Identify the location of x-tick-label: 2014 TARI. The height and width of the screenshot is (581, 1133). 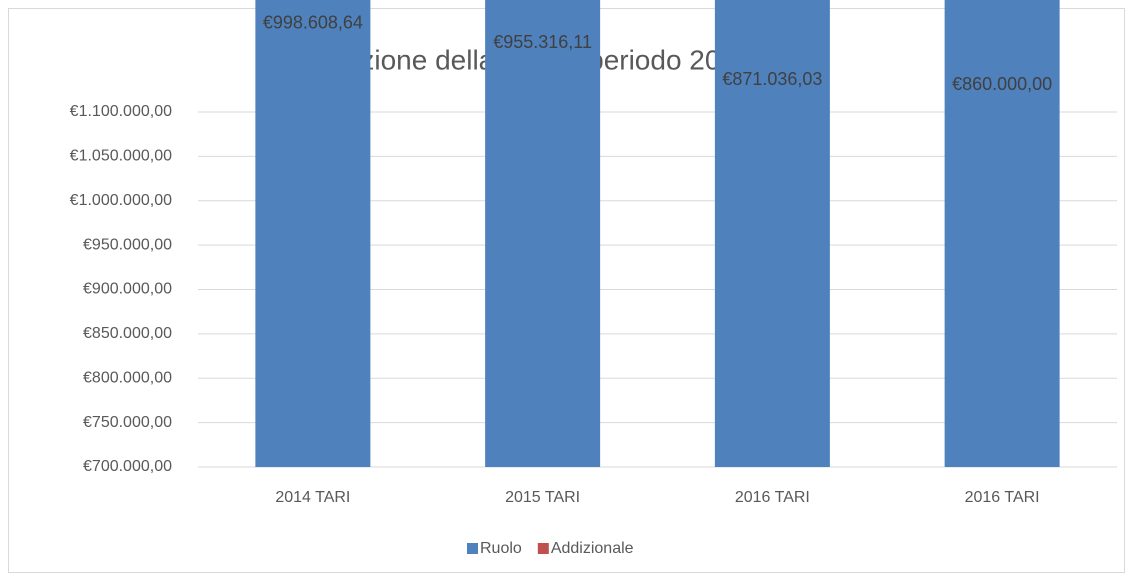
(312, 497).